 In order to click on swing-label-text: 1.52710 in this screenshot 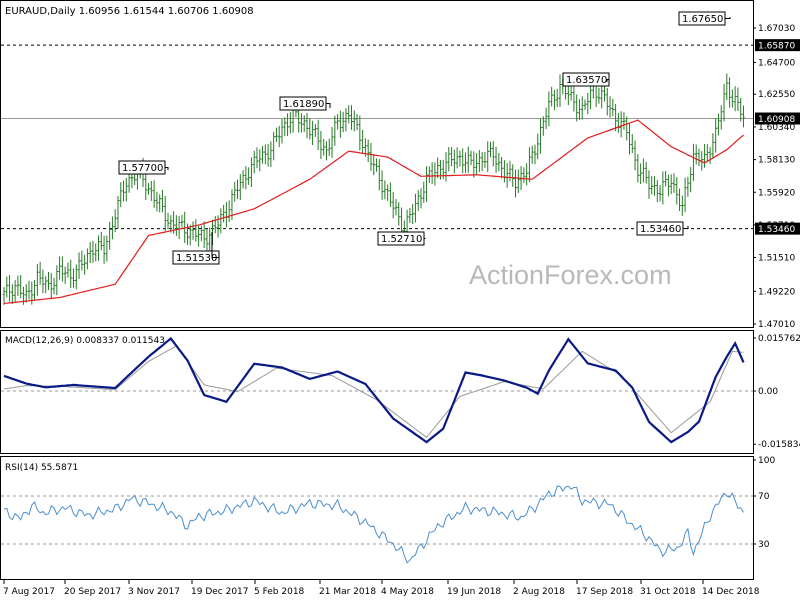, I will do `click(401, 239)`.